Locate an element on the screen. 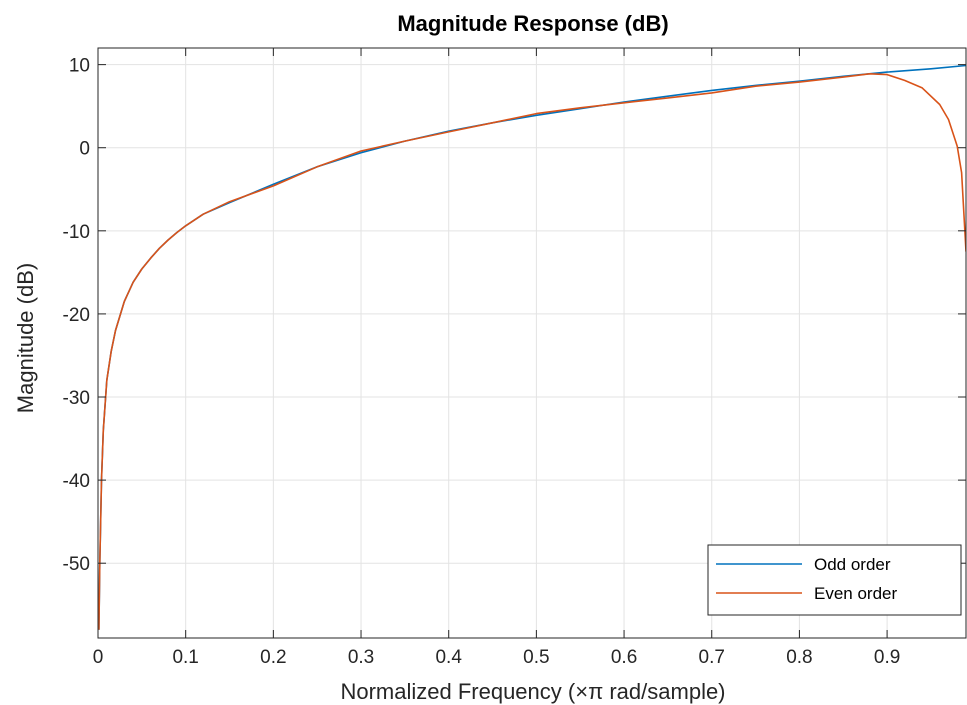  y-axis-label: Magnitude (dB) is located at coordinates (25, 338).